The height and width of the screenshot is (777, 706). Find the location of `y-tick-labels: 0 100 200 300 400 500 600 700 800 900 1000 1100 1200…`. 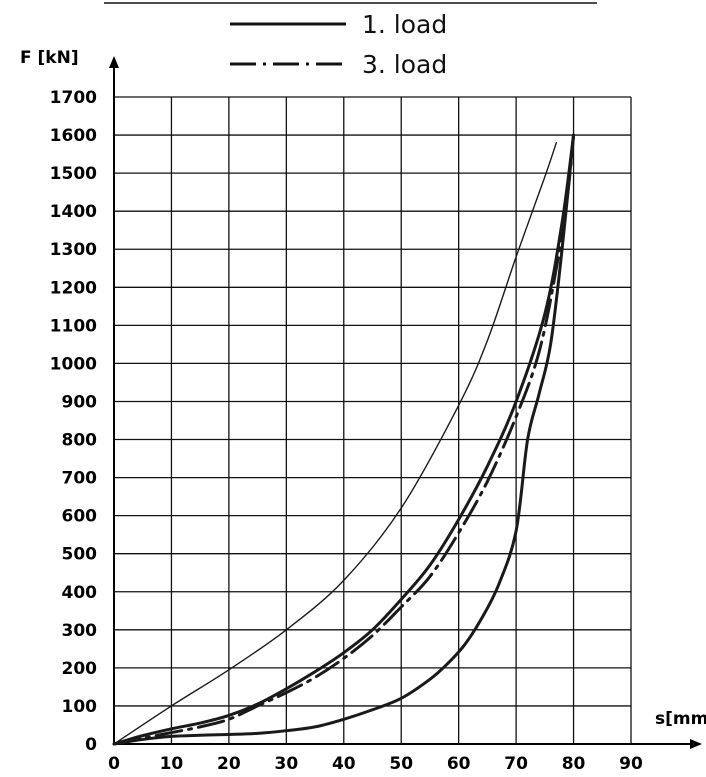

y-tick-labels: 0 100 200 300 400 500 600 700 800 900 1000 1100 1200… is located at coordinates (73, 421).